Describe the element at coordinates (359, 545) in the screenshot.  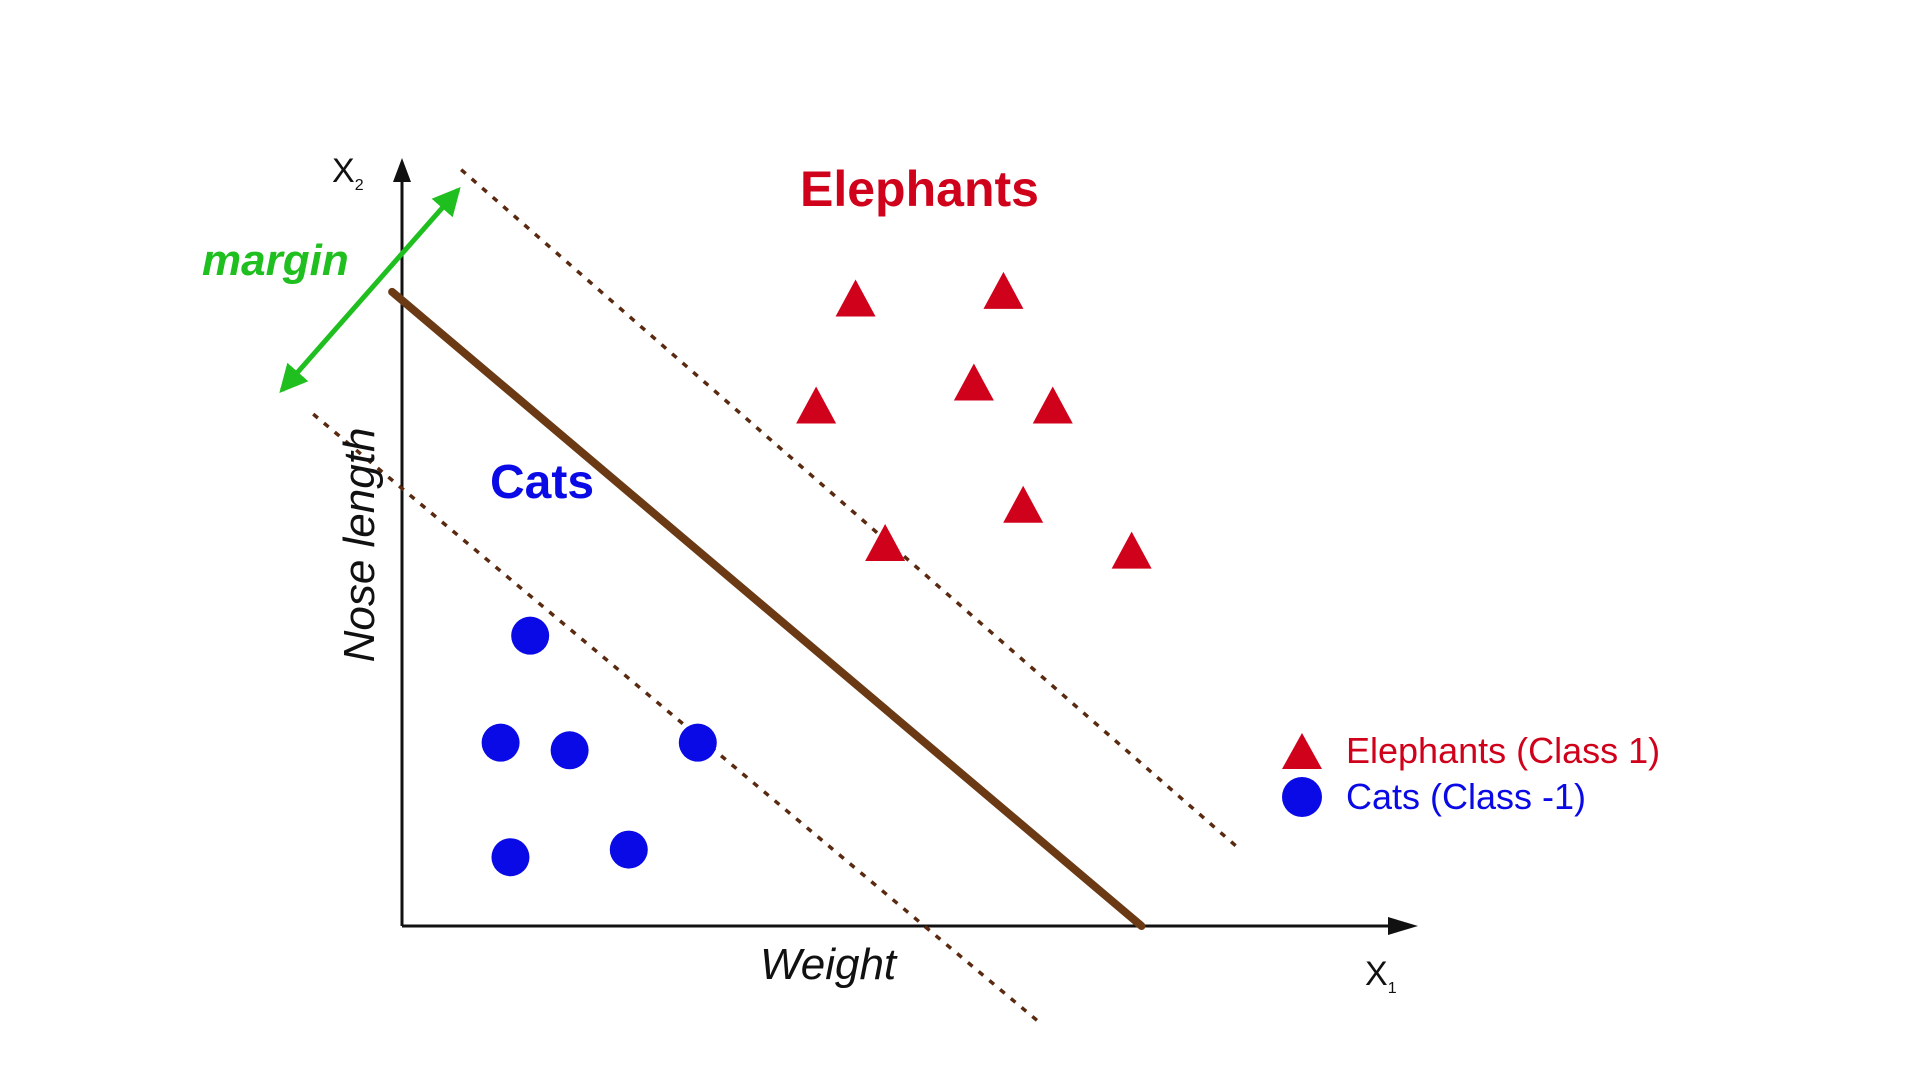
I see `y-axis-label: Nose length` at that location.